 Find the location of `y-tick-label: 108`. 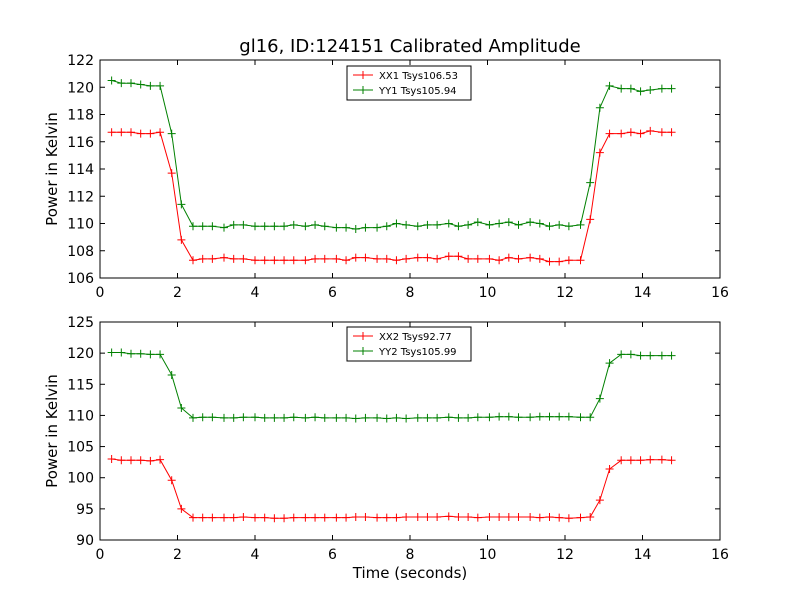

y-tick-label: 108 is located at coordinates (80, 252).